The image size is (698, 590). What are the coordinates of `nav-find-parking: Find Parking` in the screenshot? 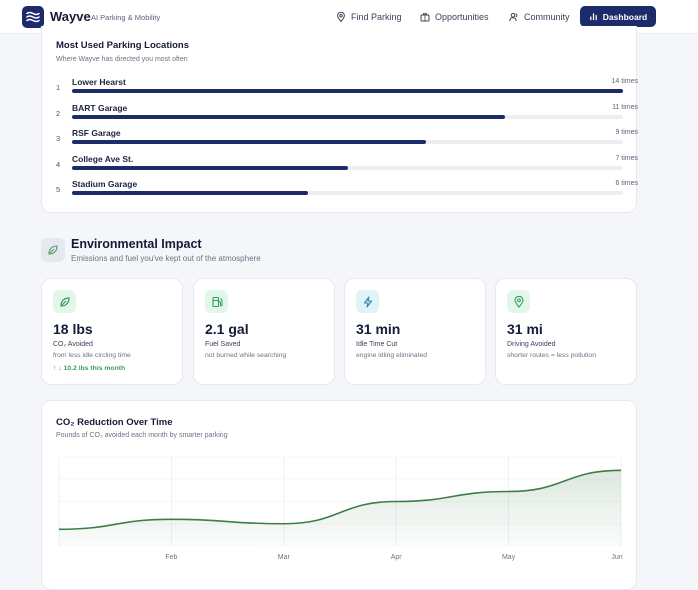 It's located at (369, 17).